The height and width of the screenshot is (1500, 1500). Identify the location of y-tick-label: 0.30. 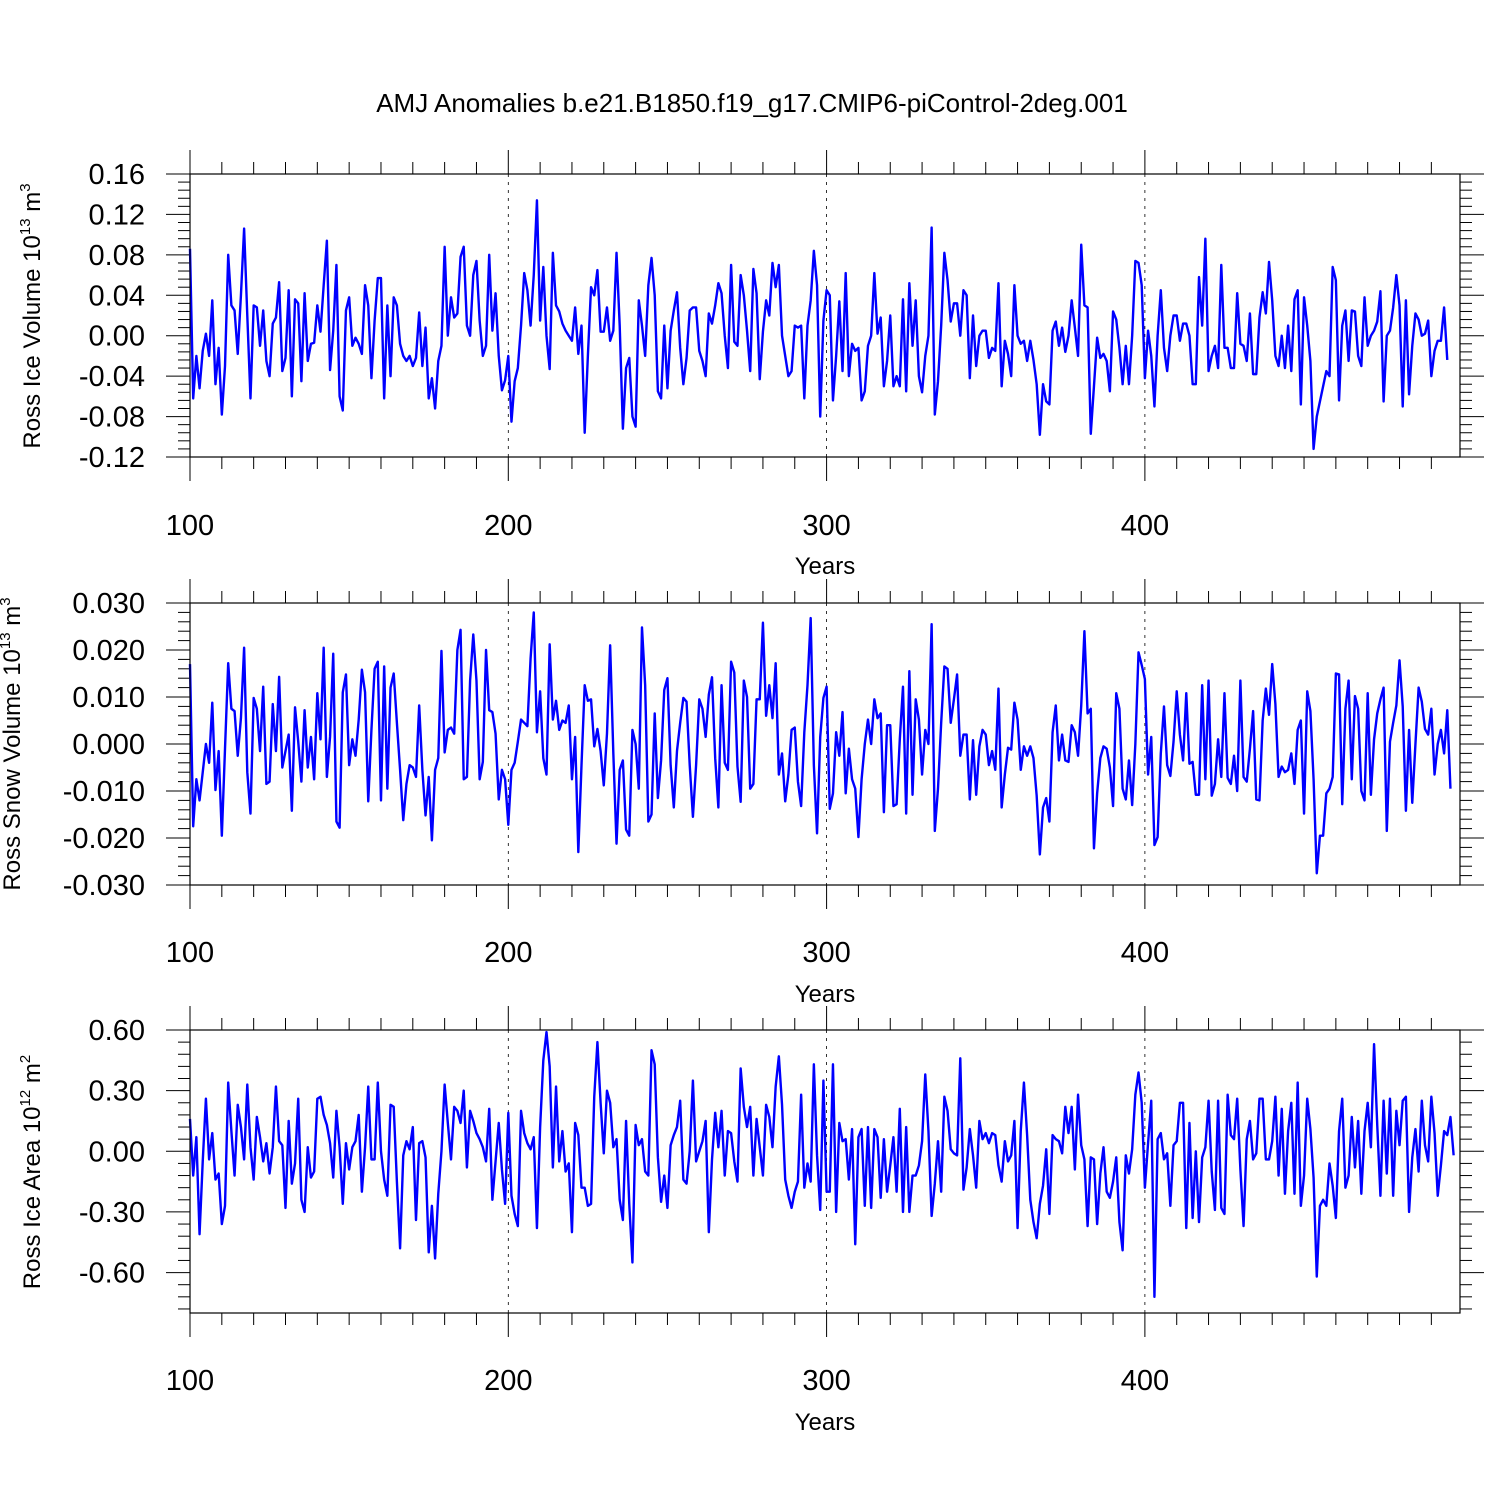
(117, 1092).